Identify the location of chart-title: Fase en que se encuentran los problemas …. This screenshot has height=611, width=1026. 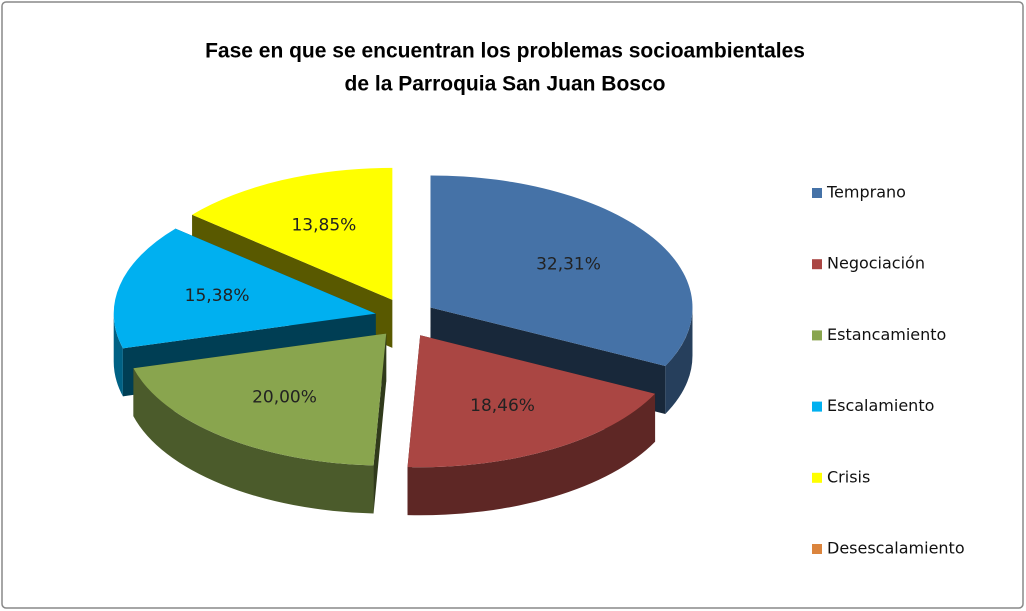
(505, 51).